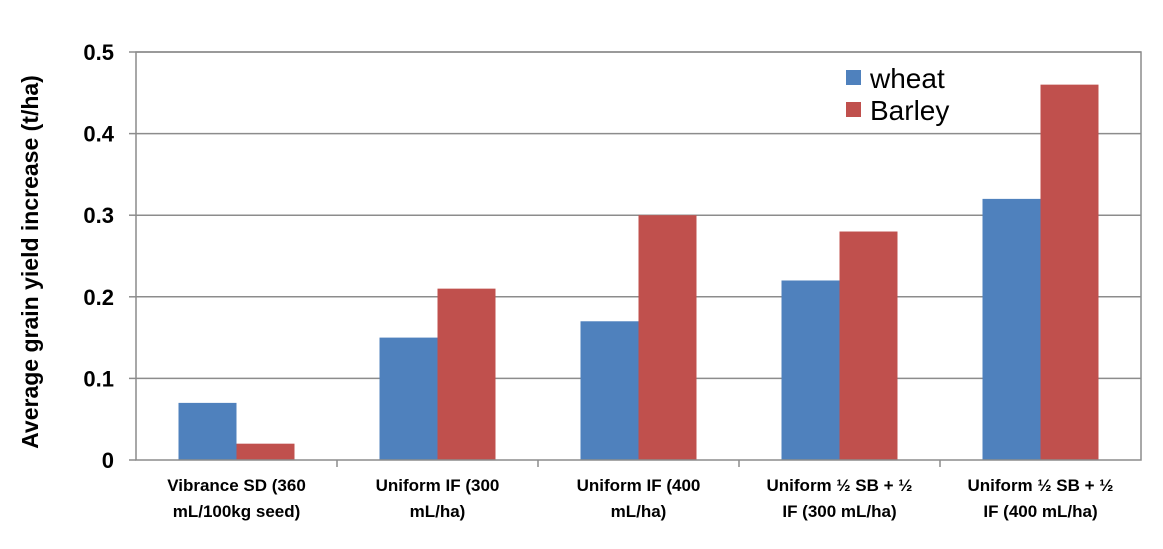  I want to click on x-tick-label: Uniform IF (300, so click(438, 485).